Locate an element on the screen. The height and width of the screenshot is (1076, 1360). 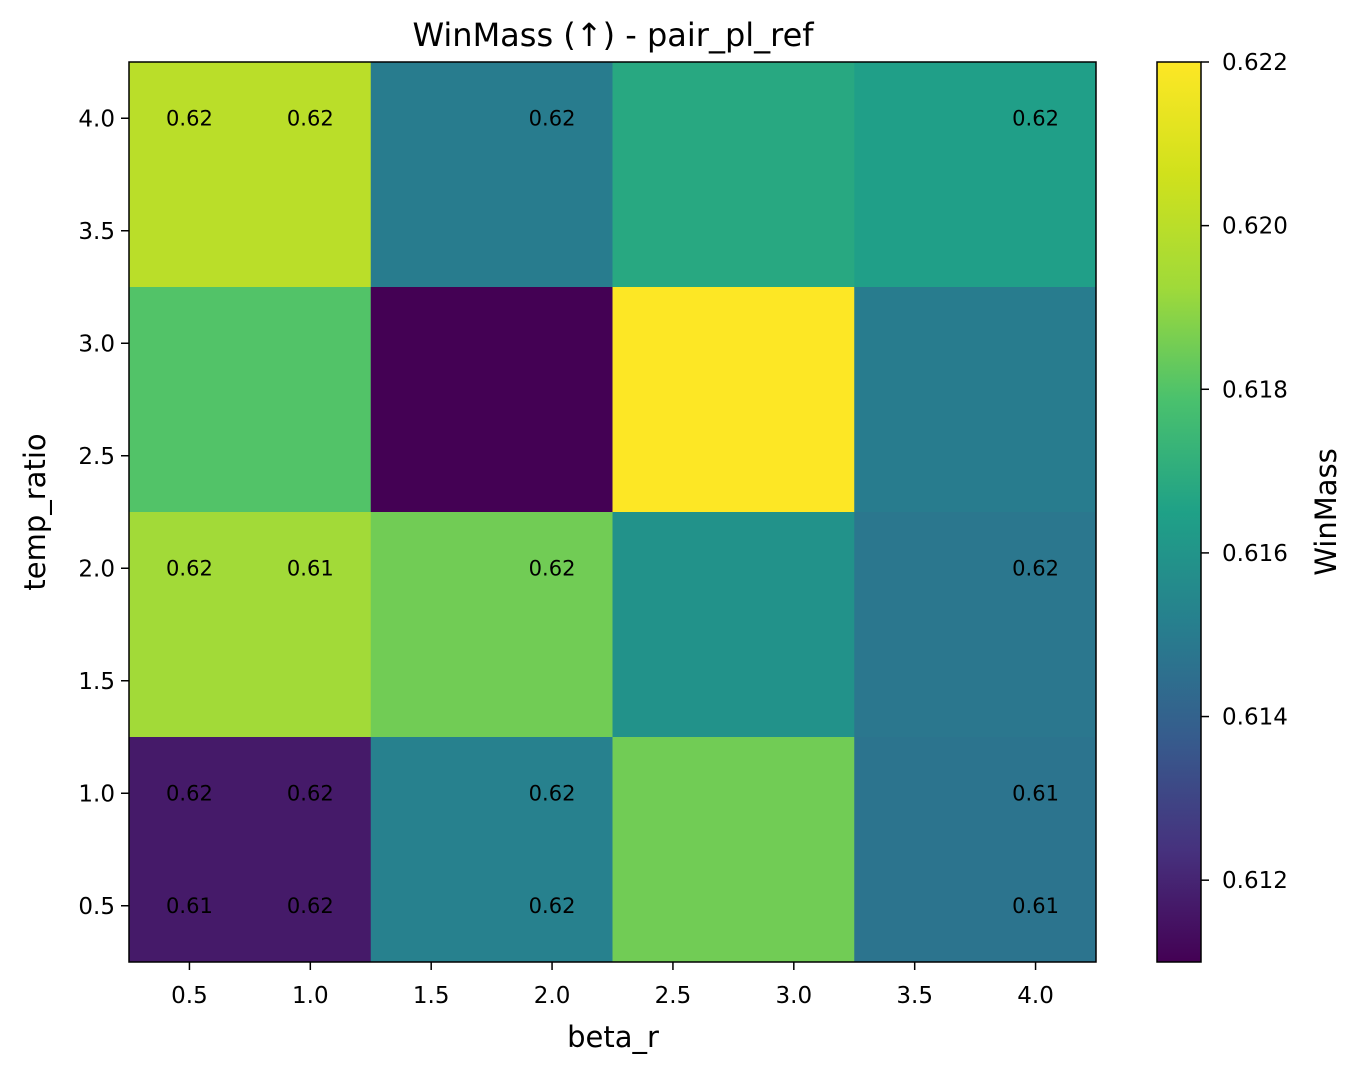
colorbar-tick-label: 0.614 is located at coordinates (1255, 718).